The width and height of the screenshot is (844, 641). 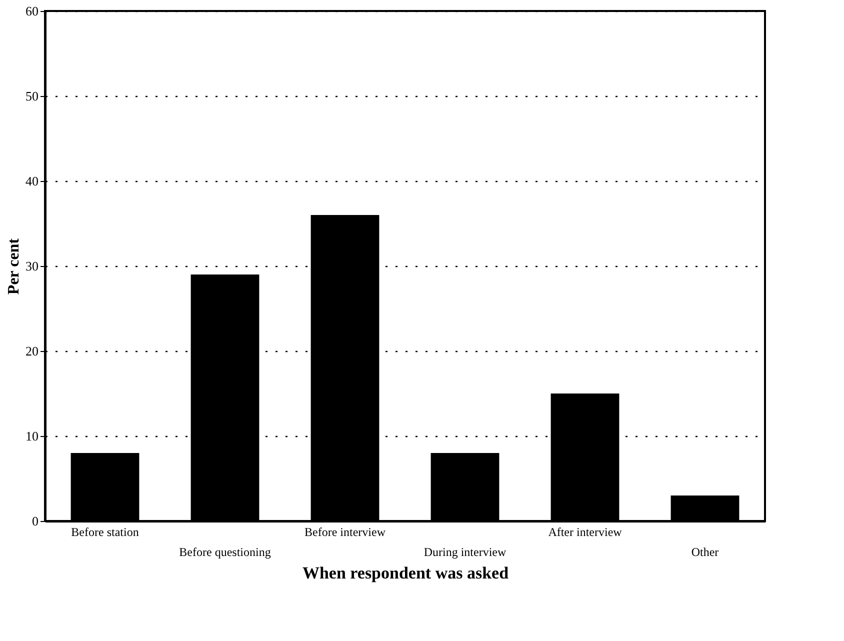 What do you see at coordinates (32, 436) in the screenshot?
I see `y-tick-label: 10` at bounding box center [32, 436].